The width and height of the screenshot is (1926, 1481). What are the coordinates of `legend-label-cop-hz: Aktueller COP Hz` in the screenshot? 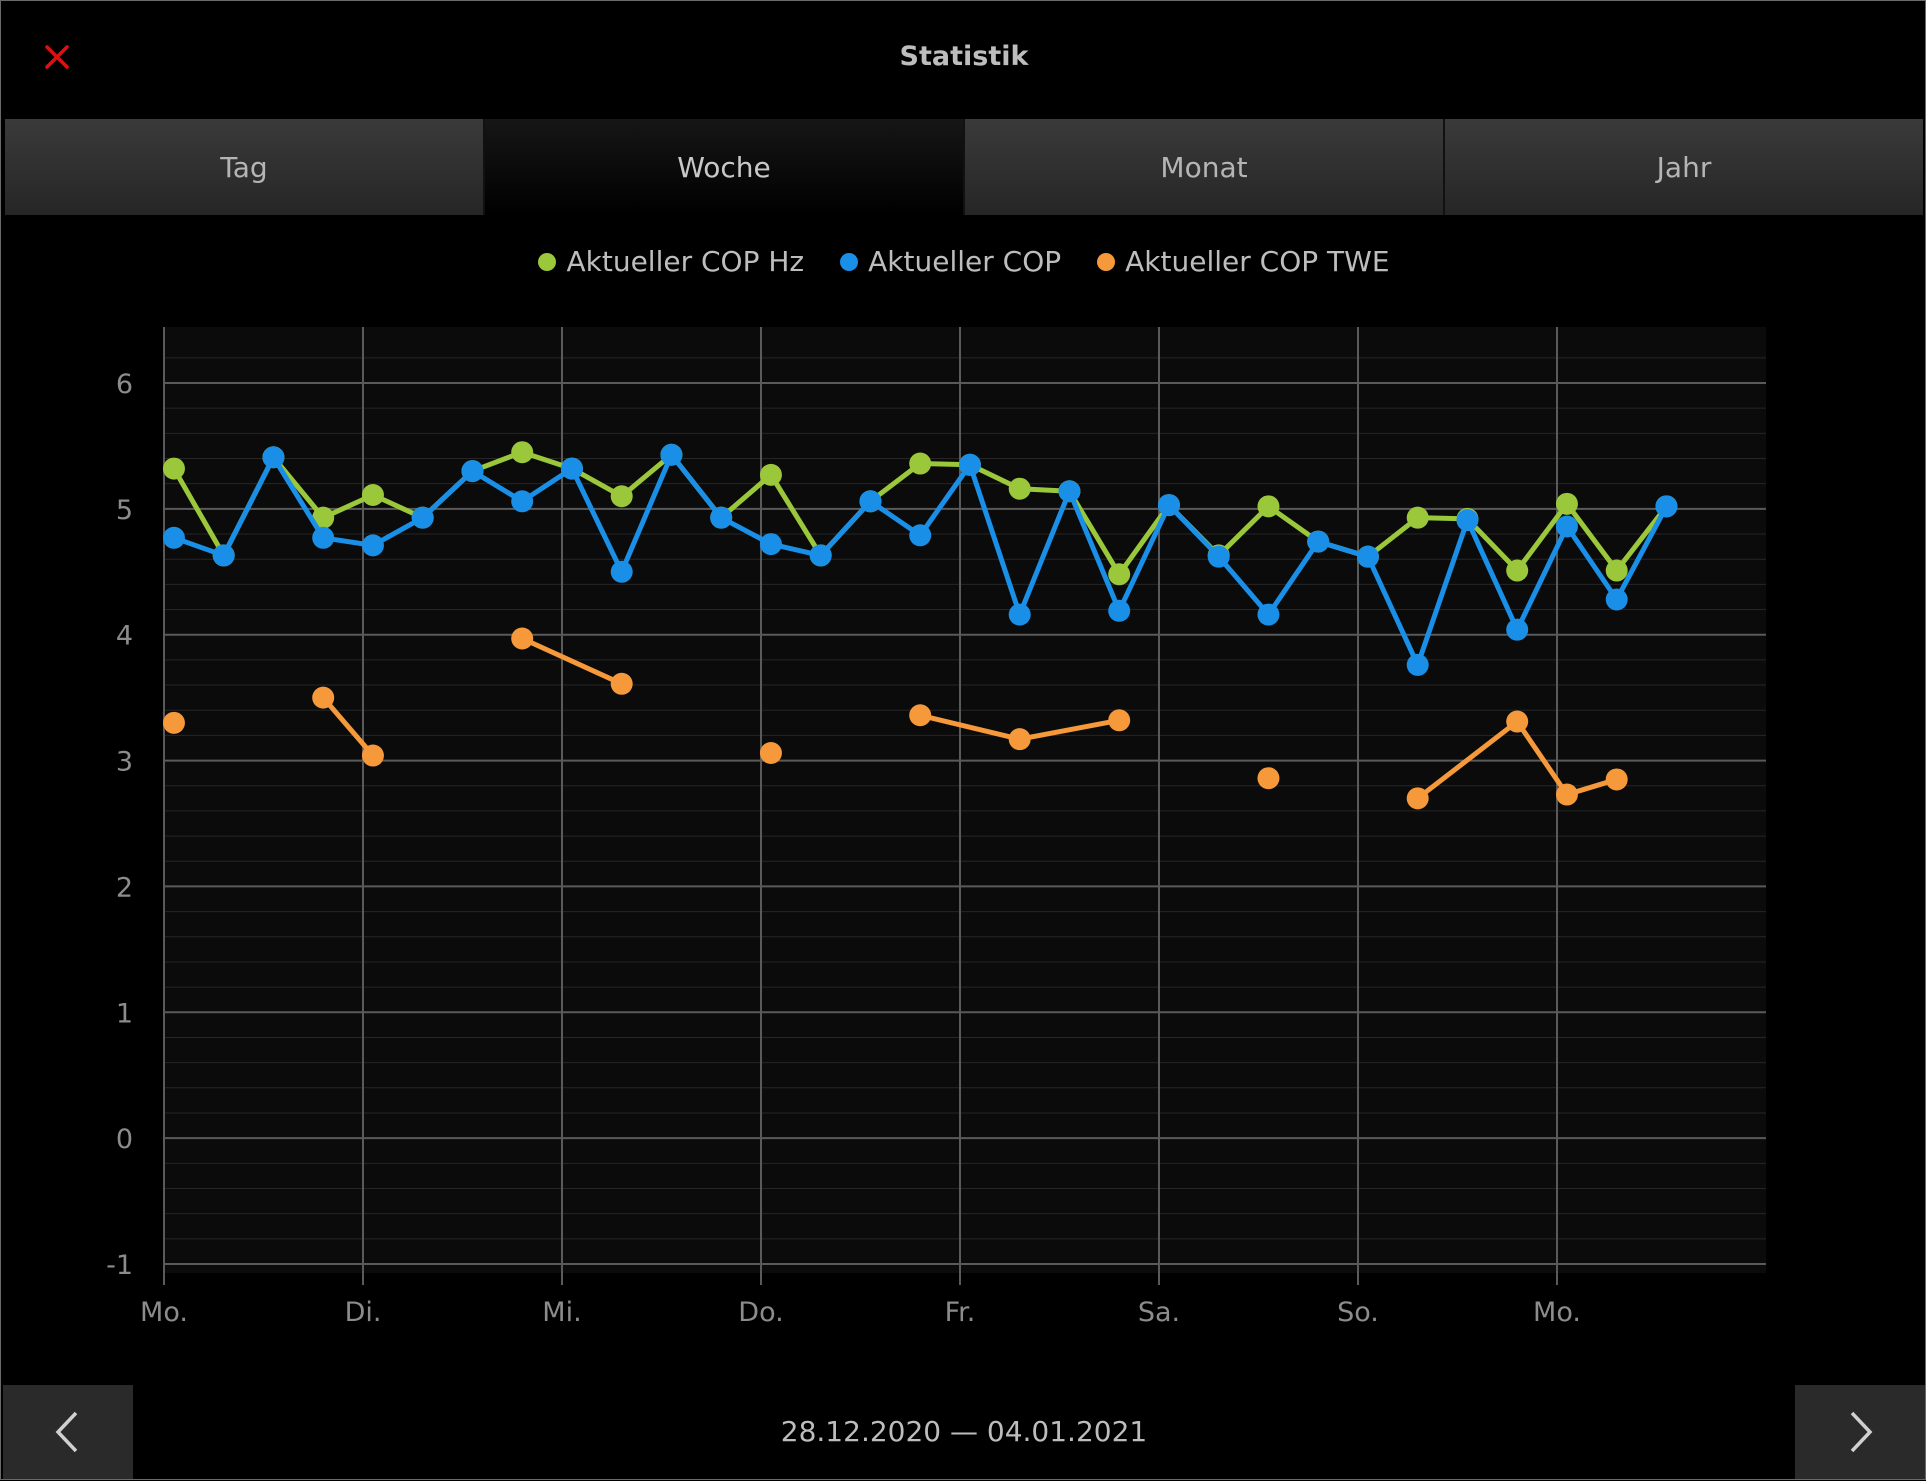 It's located at (685, 261).